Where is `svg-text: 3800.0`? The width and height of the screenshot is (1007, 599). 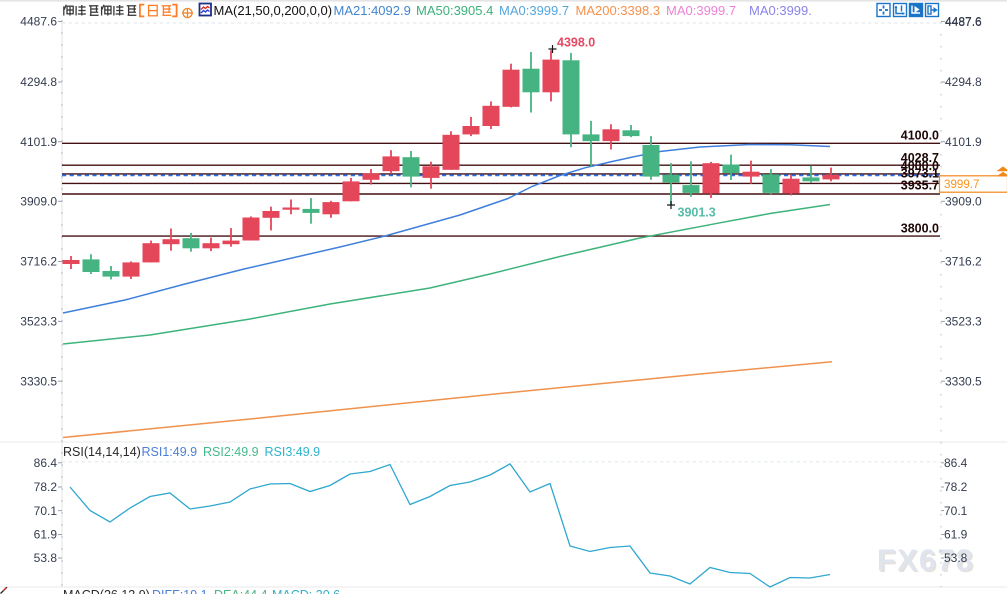
svg-text: 3800.0 is located at coordinates (920, 228).